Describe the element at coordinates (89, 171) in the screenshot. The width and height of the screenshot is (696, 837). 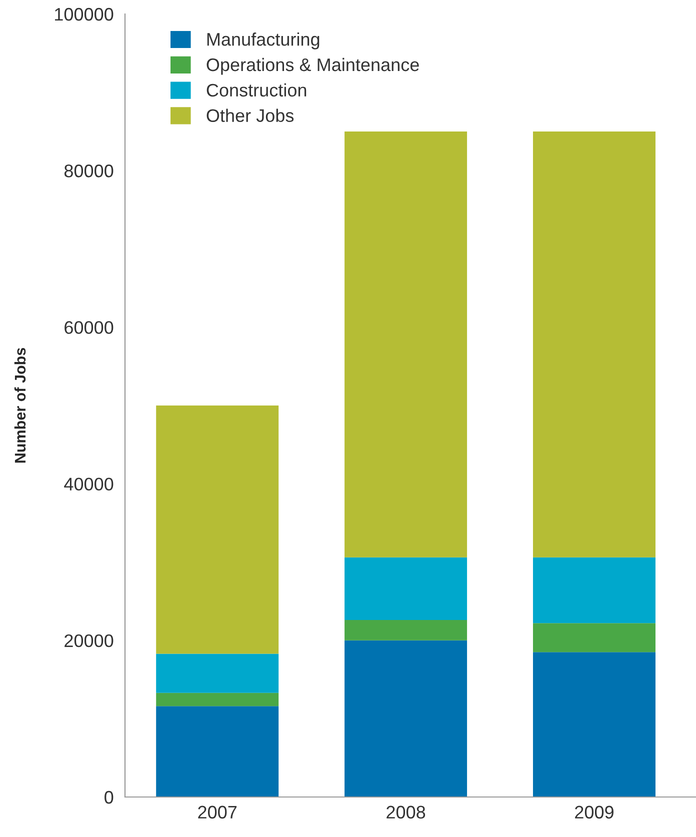
I see `y-tick-label: 80000` at that location.